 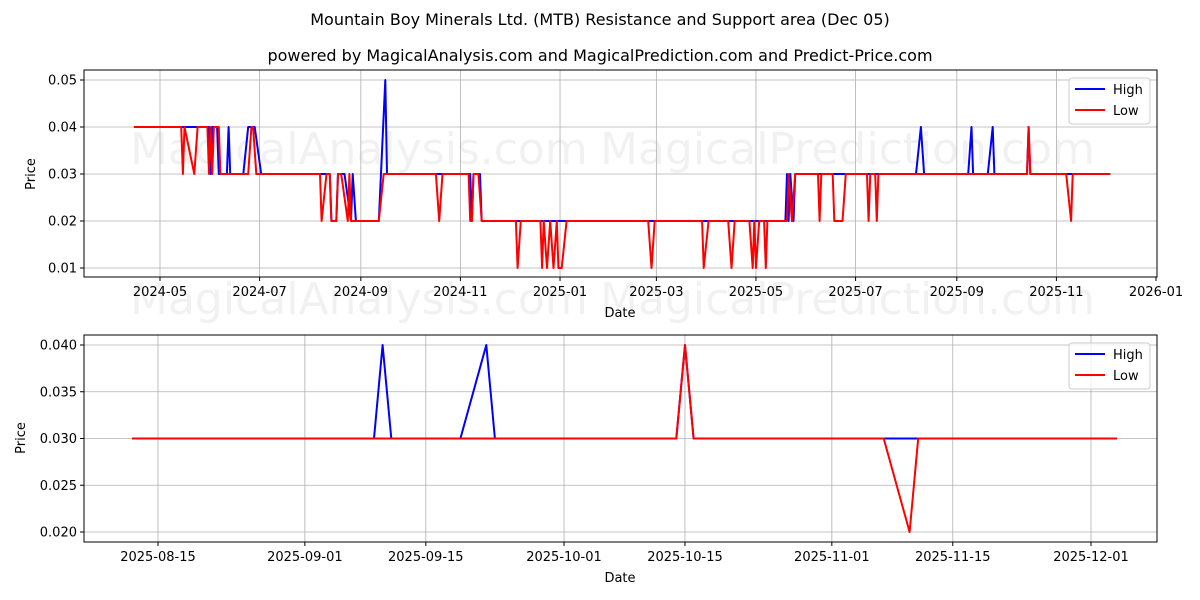 What do you see at coordinates (619, 578) in the screenshot?
I see `bottom-x-axis-label: Date` at bounding box center [619, 578].